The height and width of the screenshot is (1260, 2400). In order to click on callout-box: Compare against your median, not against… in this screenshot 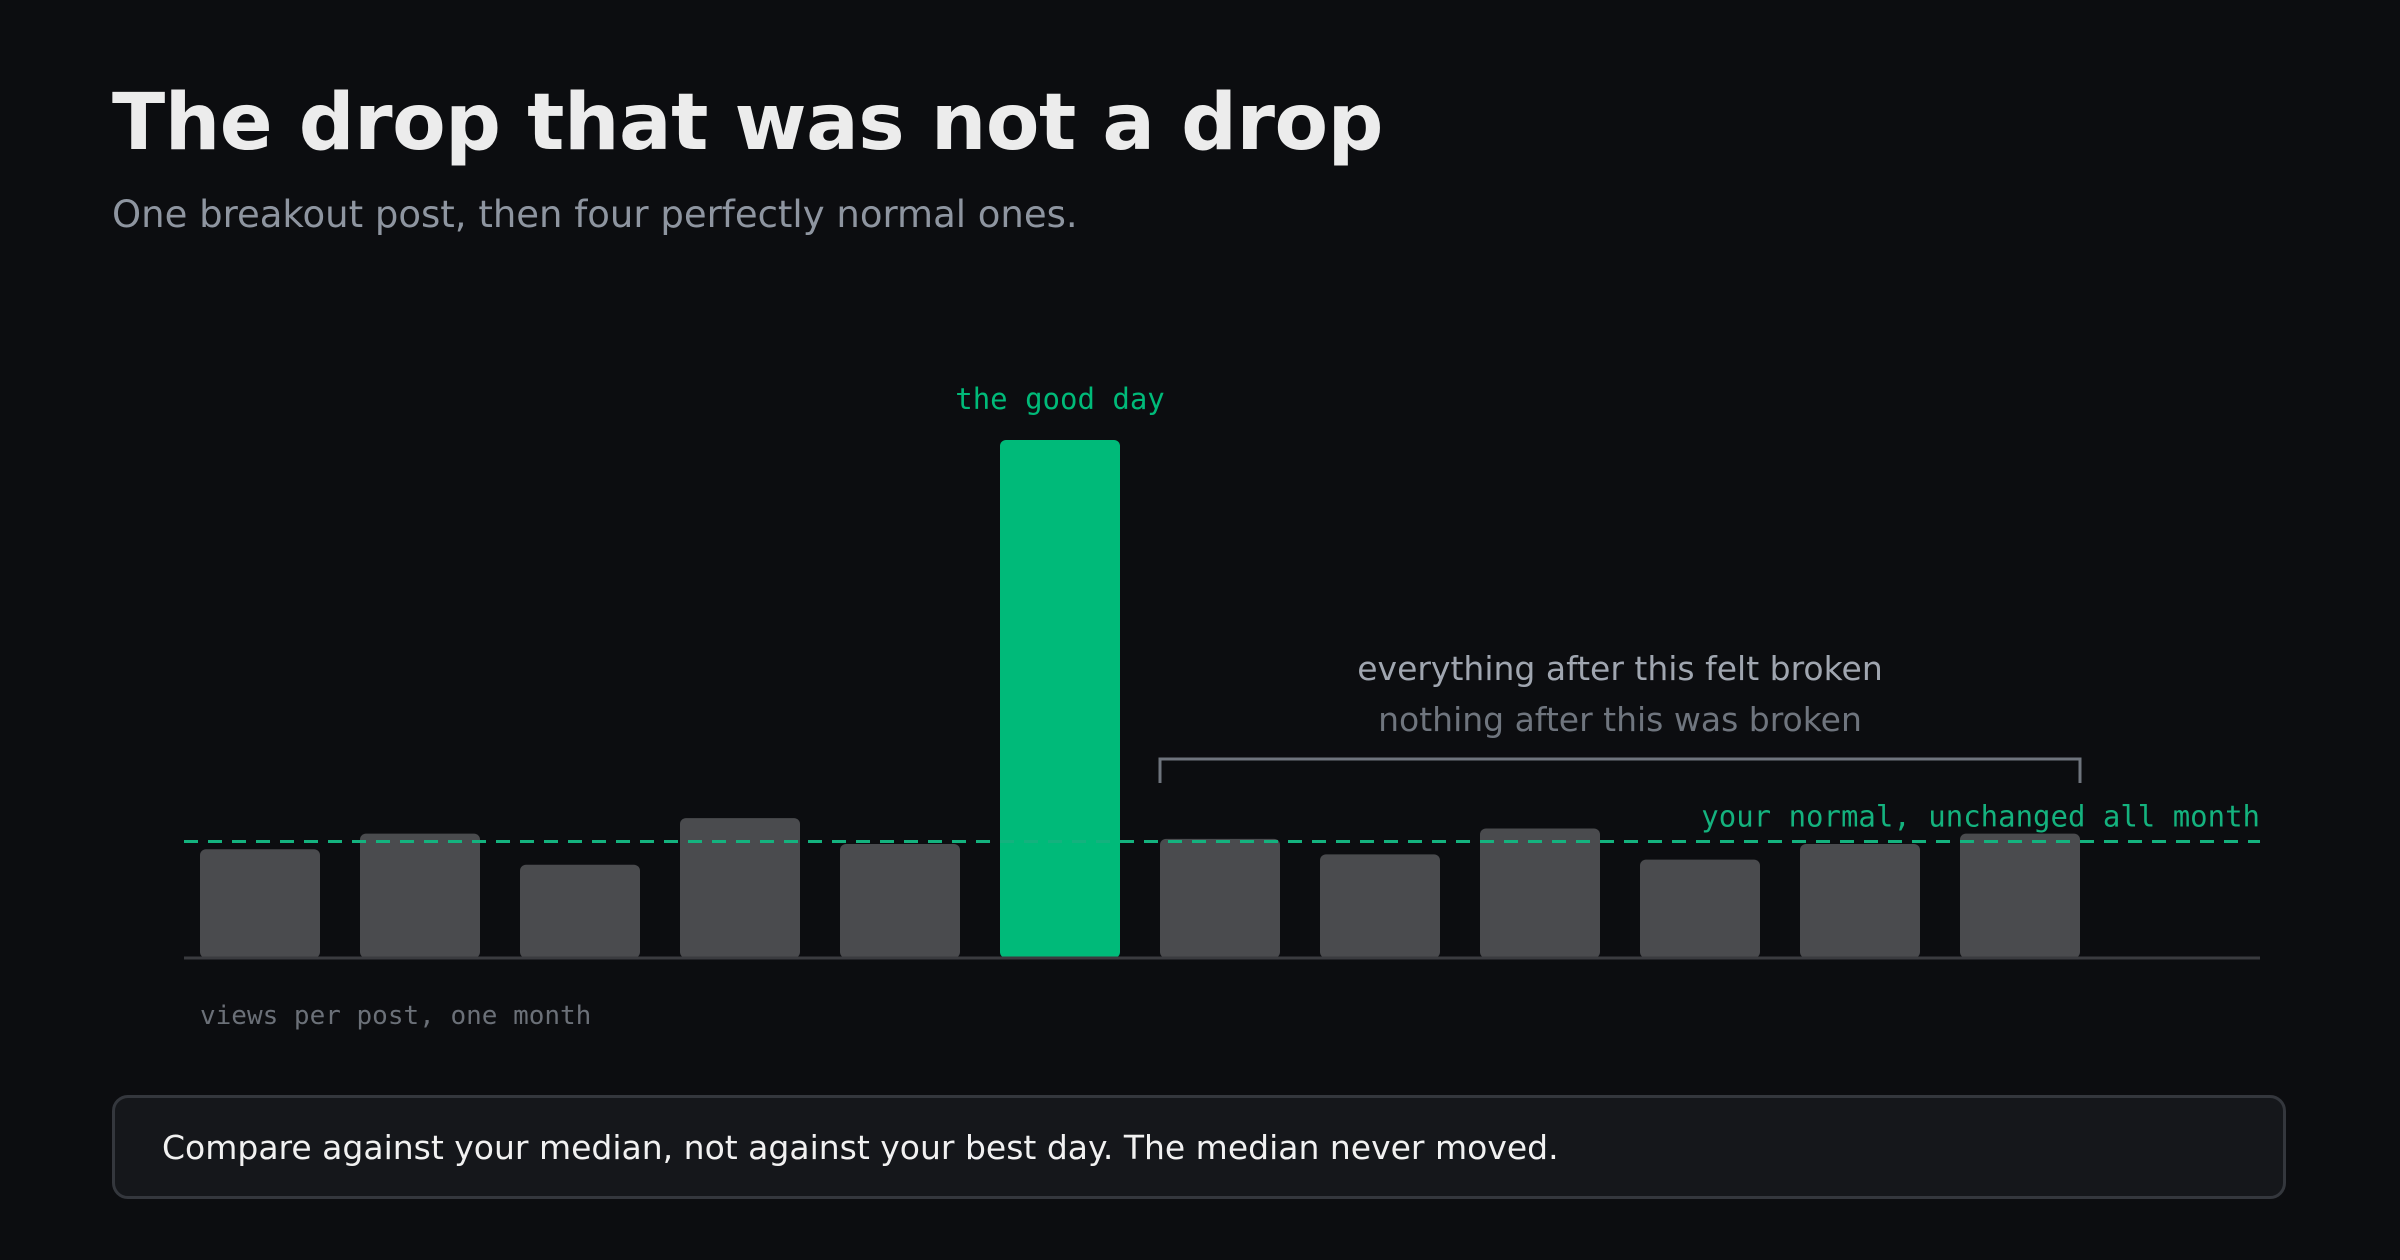, I will do `click(1199, 1147)`.